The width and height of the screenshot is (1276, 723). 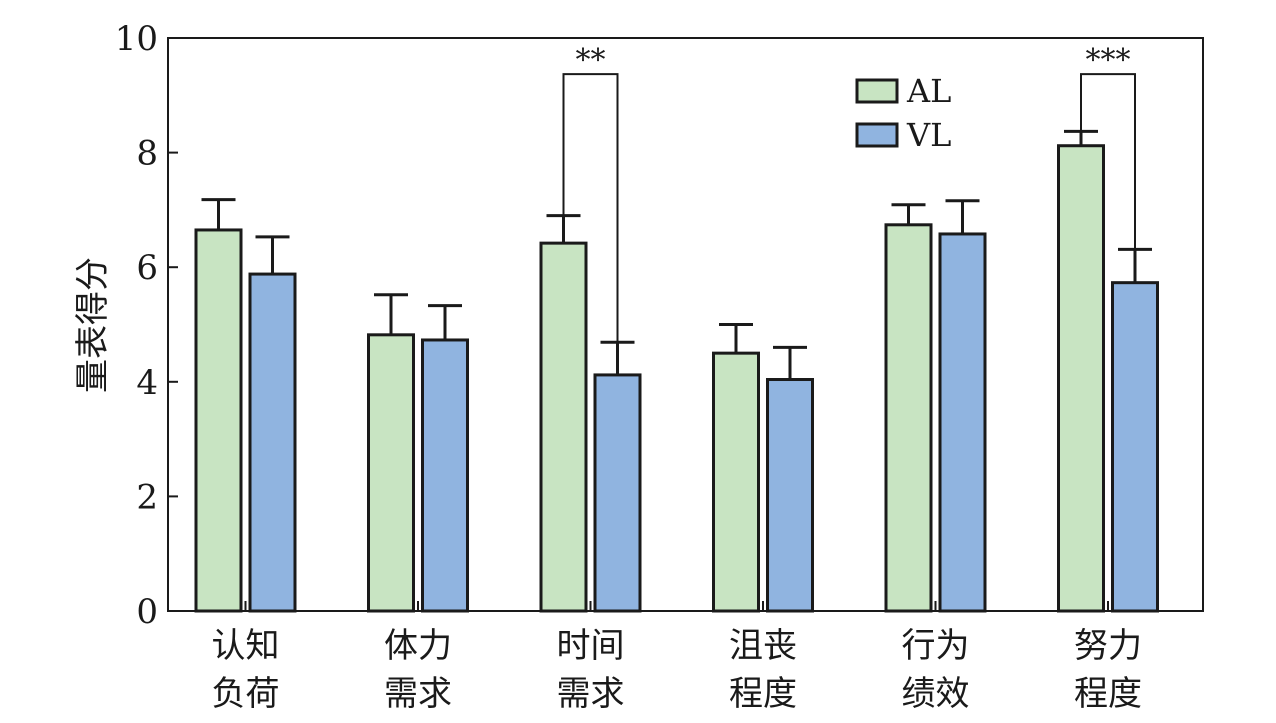 I want to click on x-tick-label-1-1: 需求, so click(x=418, y=694).